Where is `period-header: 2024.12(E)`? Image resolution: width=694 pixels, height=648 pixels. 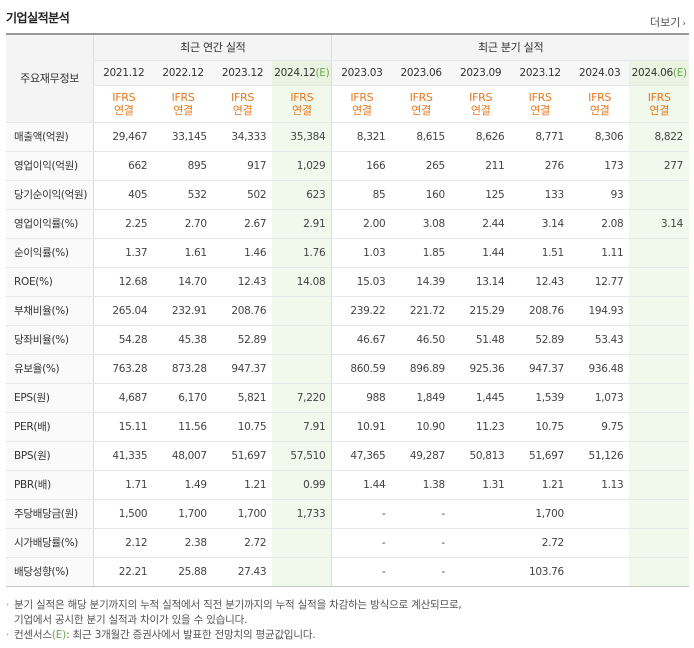 period-header: 2024.12(E) is located at coordinates (302, 73).